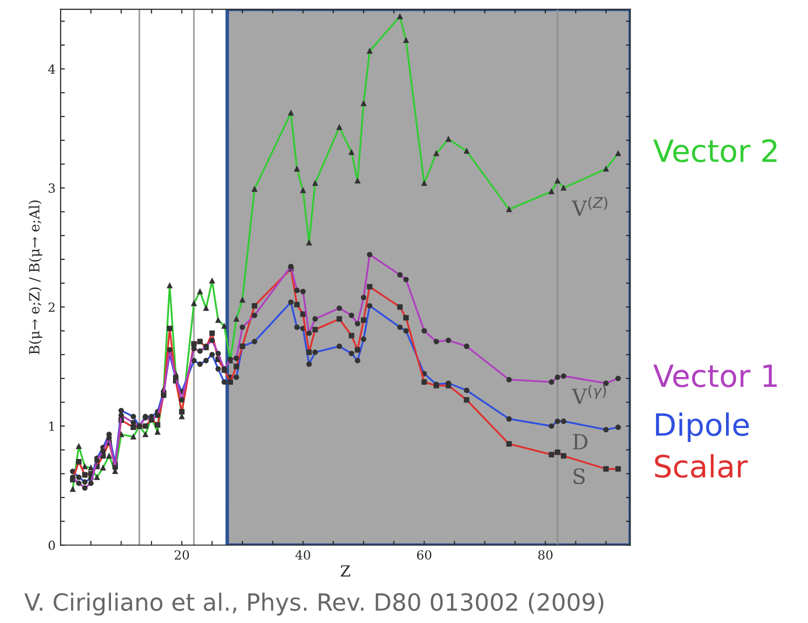  Describe the element at coordinates (589, 394) in the screenshot. I see `annotation: V$^{(γ)}$` at that location.